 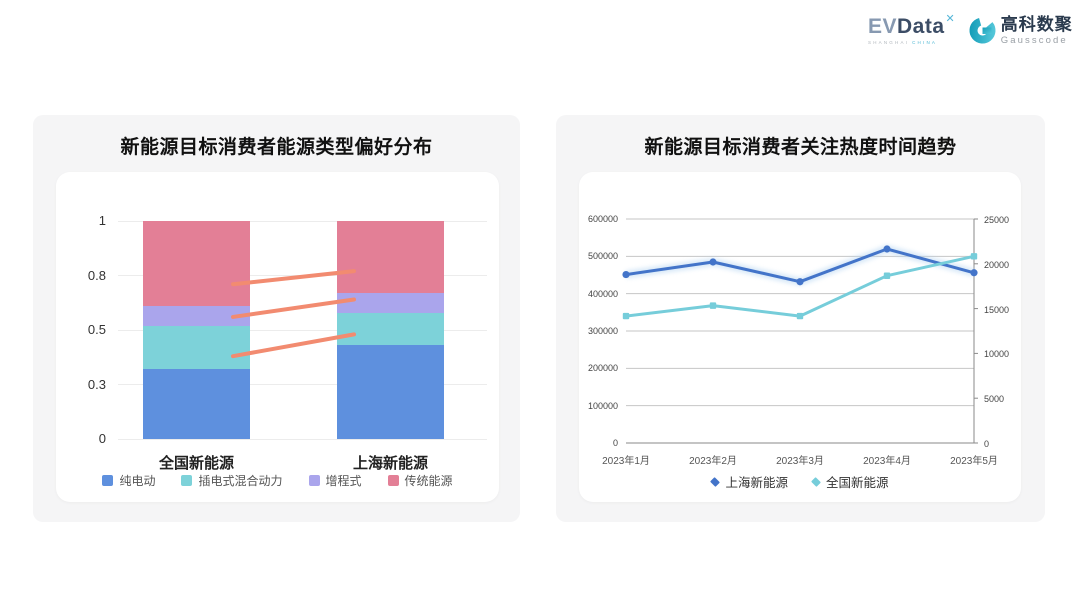 What do you see at coordinates (887, 461) in the screenshot?
I see `line-x-tick-label: 2023年4月` at bounding box center [887, 461].